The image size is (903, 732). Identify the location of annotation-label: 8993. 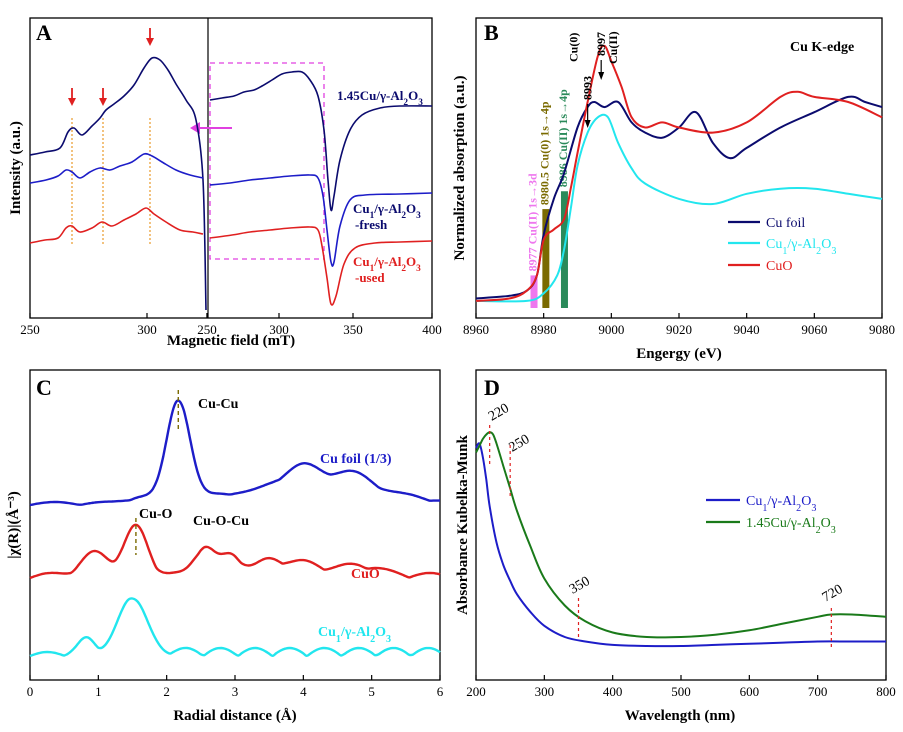
(588, 88).